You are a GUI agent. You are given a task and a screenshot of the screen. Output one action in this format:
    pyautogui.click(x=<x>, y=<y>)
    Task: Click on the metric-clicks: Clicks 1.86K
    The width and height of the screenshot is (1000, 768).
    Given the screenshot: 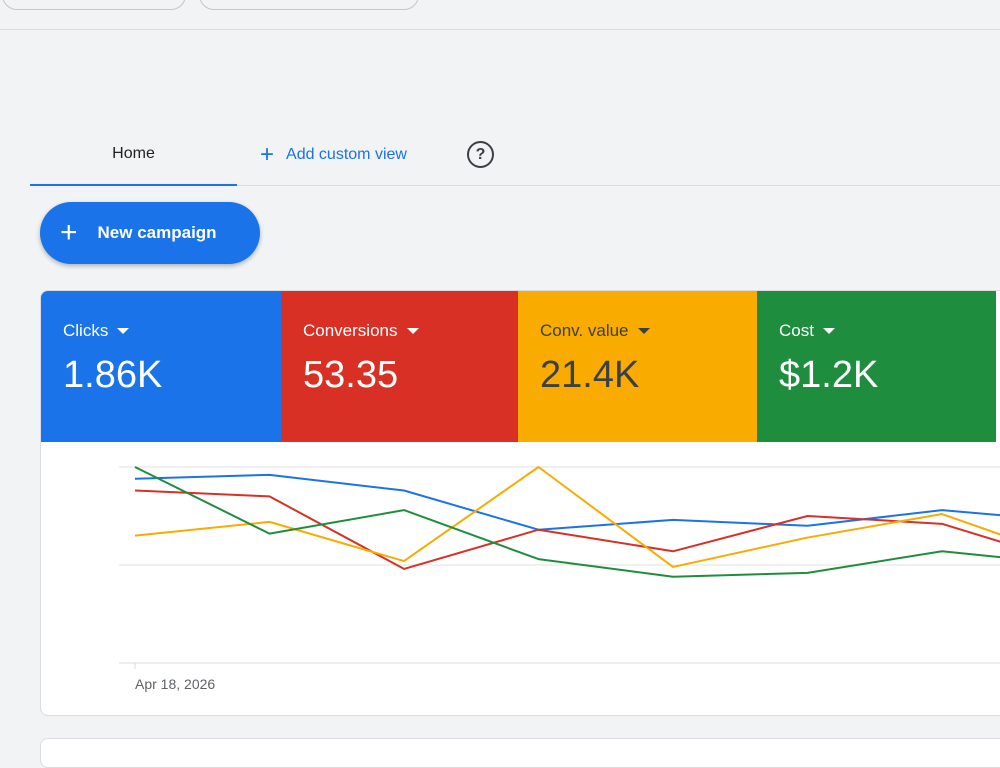 What is the action you would take?
    pyautogui.click(x=161, y=366)
    